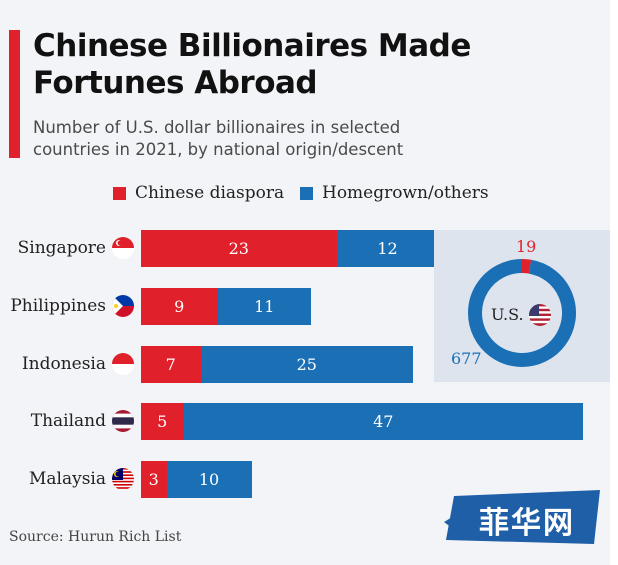  Describe the element at coordinates (466, 358) in the screenshot. I see `us-homegrown-value: 677` at that location.